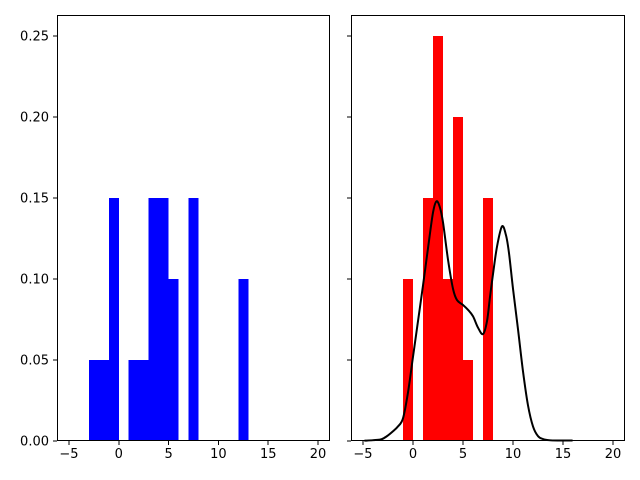  I want to click on y-tick-label: 0.15, so click(34, 199).